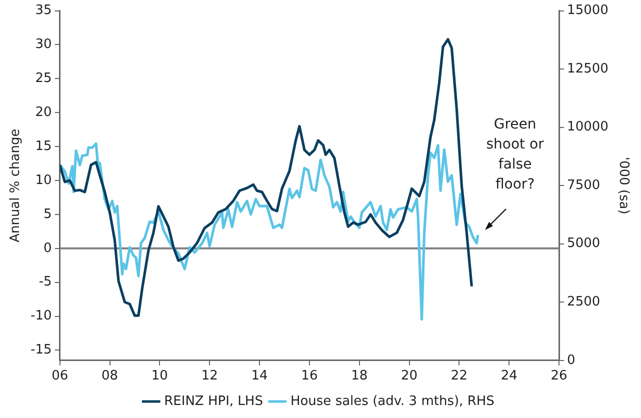 Image resolution: width=641 pixels, height=418 pixels. I want to click on y-tick-label: 35, so click(43, 10).